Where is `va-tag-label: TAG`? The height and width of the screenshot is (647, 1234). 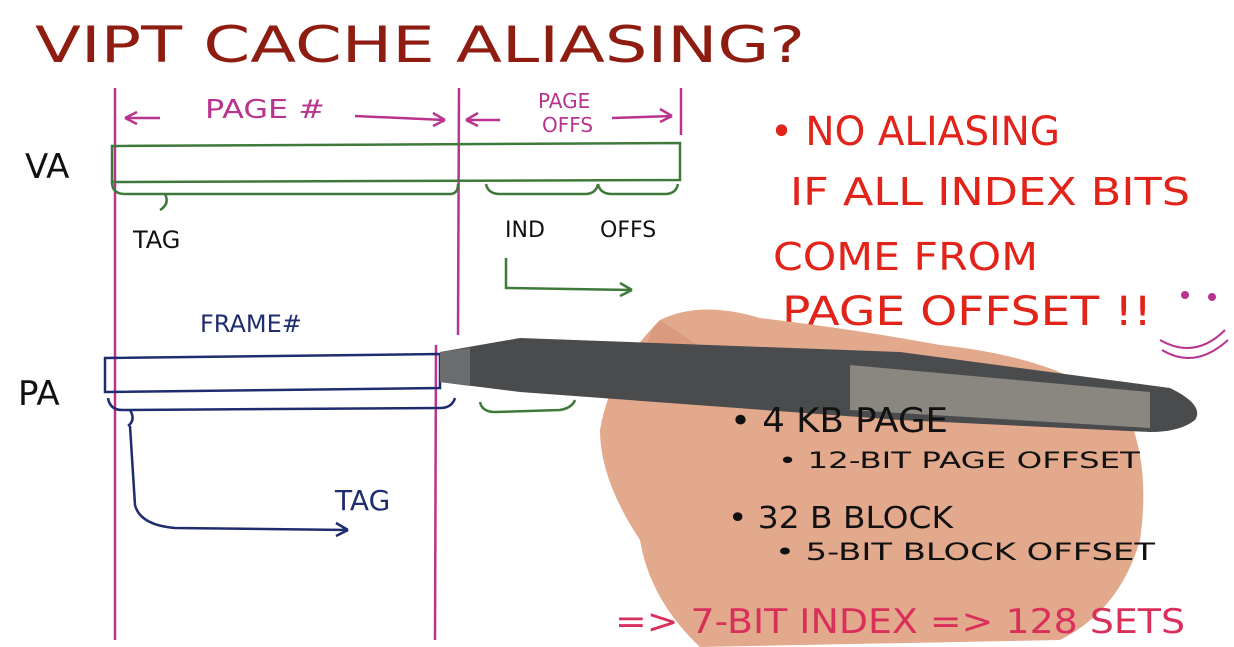
va-tag-label: TAG is located at coordinates (156, 240).